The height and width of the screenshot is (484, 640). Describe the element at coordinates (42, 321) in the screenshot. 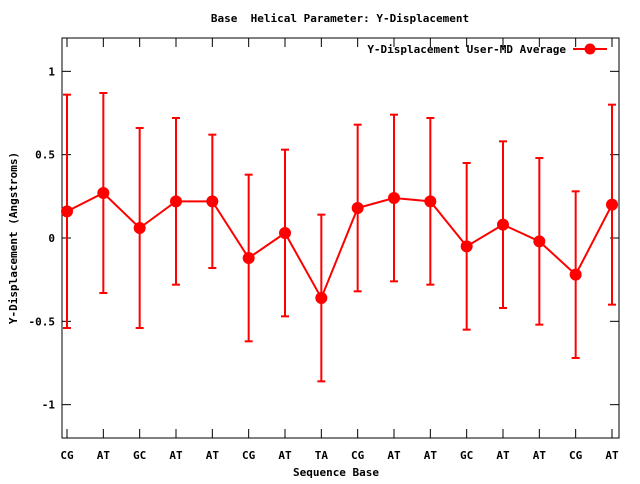

I see `y-tick-label: -0.5` at that location.